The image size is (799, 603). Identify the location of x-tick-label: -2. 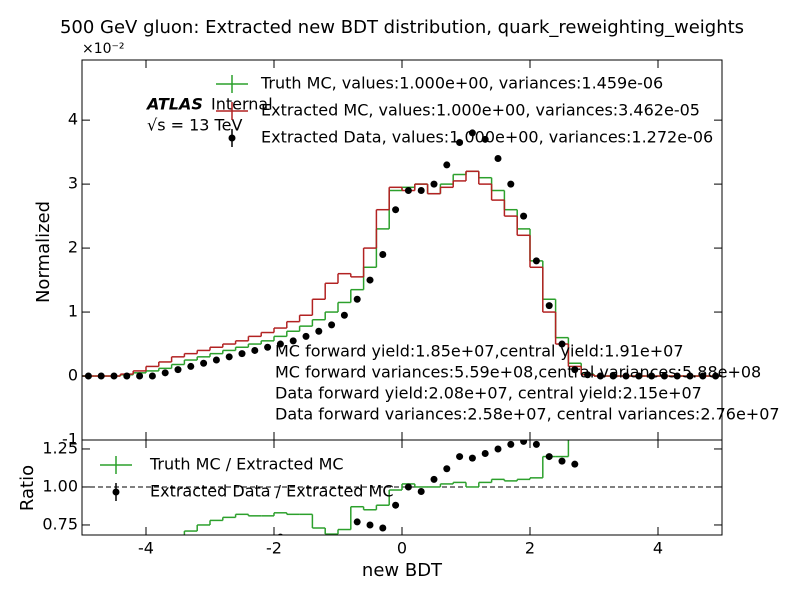
(274, 548).